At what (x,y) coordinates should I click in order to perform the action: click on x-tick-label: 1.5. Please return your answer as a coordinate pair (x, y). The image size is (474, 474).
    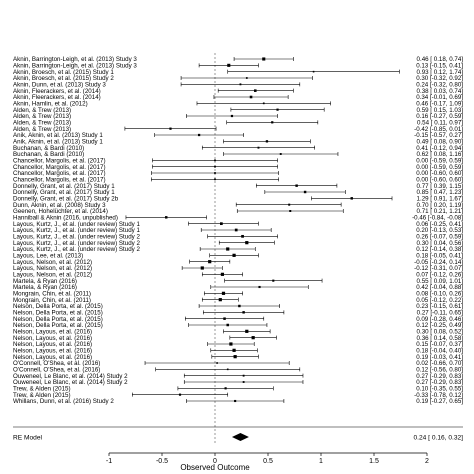
    Looking at the image, I should click on (374, 461).